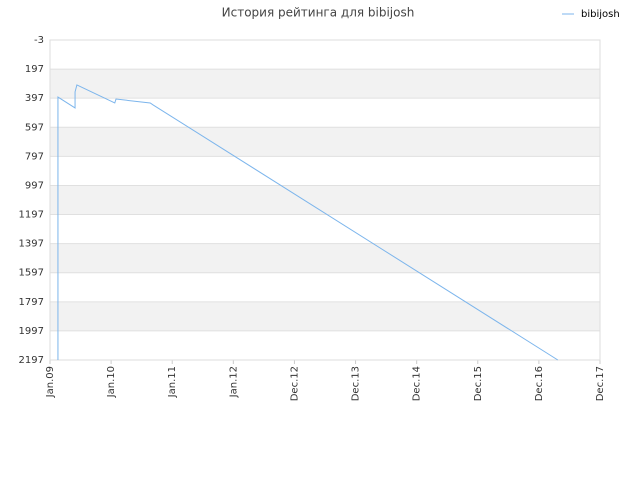  What do you see at coordinates (478, 383) in the screenshot?
I see `x-tick-label: Dec.15` at bounding box center [478, 383].